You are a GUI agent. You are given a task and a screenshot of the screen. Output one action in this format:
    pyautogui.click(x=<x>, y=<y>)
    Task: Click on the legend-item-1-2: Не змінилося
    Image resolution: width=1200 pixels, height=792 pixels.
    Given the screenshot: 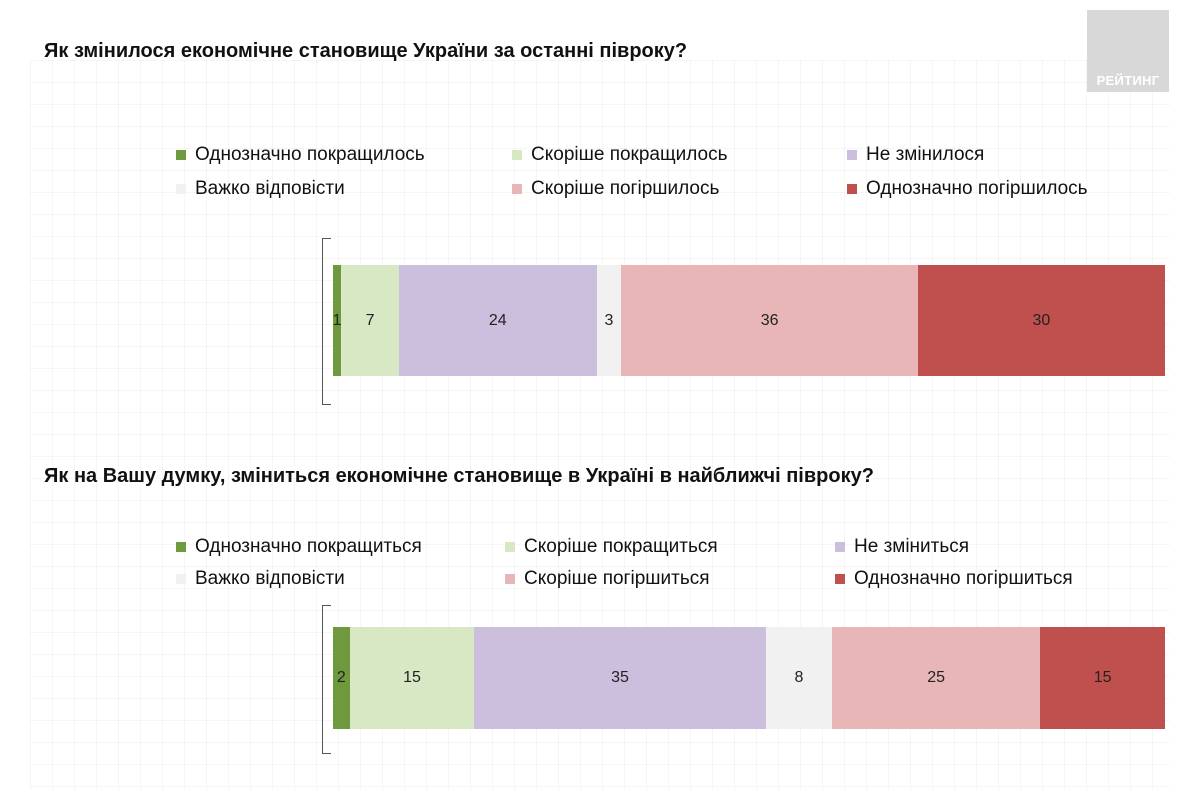 What is the action you would take?
    pyautogui.click(x=915, y=155)
    